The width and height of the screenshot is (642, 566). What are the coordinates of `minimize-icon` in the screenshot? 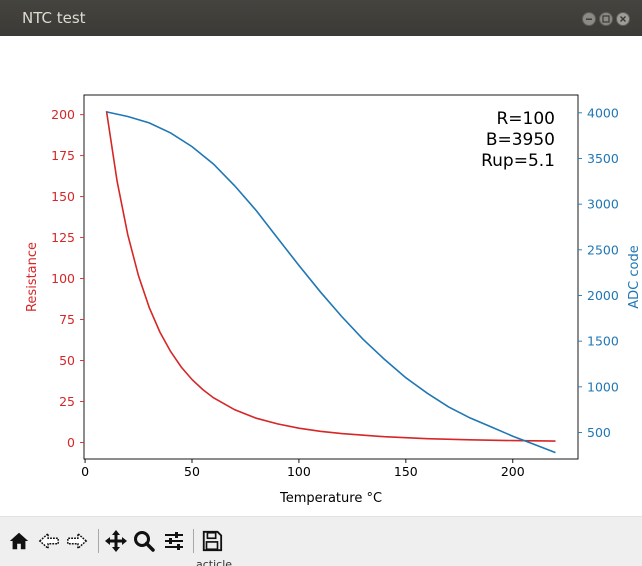 It's located at (589, 19).